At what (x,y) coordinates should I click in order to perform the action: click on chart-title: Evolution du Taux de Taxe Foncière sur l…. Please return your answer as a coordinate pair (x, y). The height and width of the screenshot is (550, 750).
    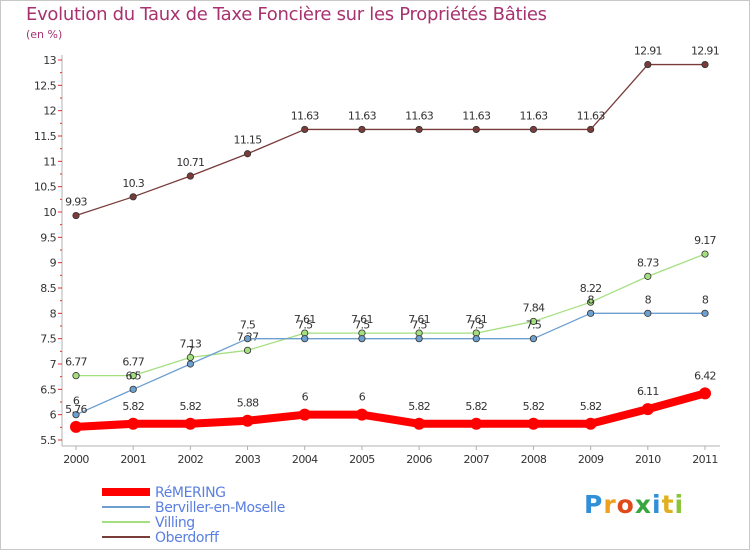
    Looking at the image, I should click on (286, 14).